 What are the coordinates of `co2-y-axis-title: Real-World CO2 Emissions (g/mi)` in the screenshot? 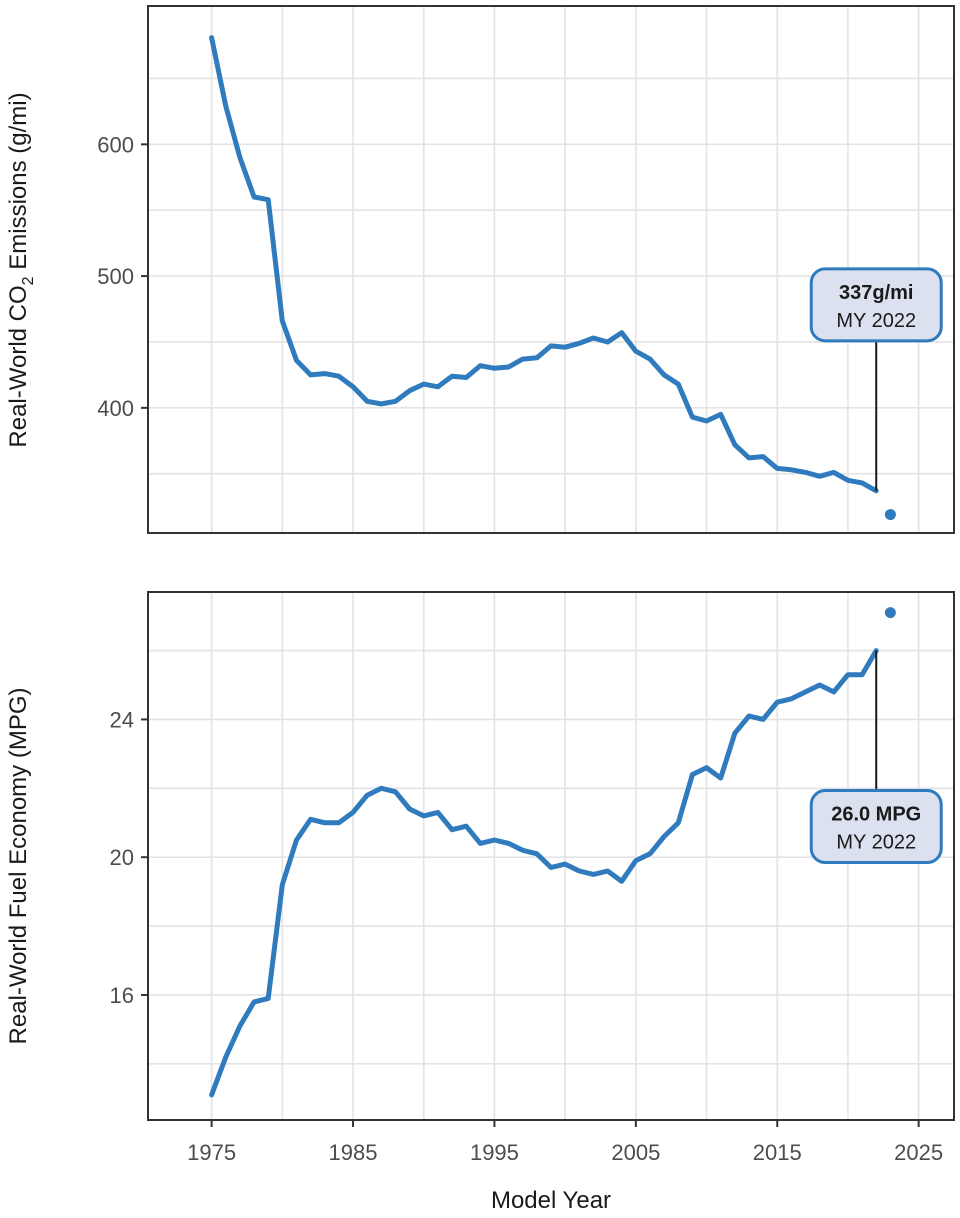 It's located at (21, 269).